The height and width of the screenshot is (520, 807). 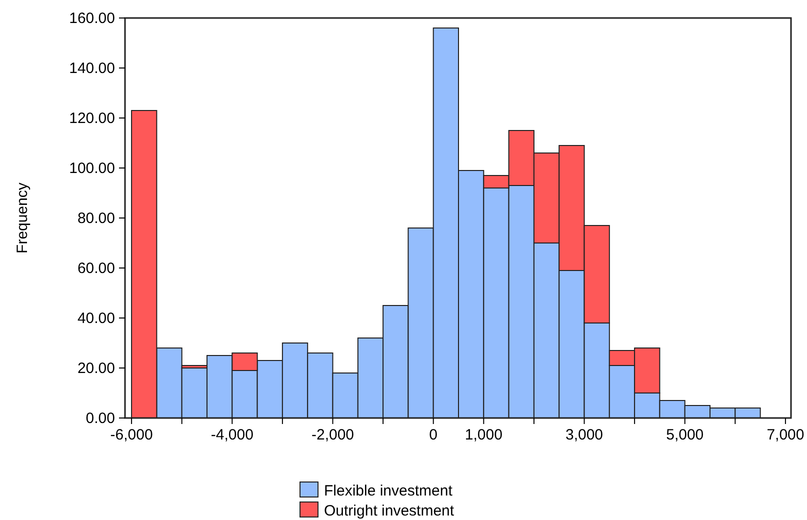 What do you see at coordinates (584, 435) in the screenshot?
I see `x-tick-label: 3,000` at bounding box center [584, 435].